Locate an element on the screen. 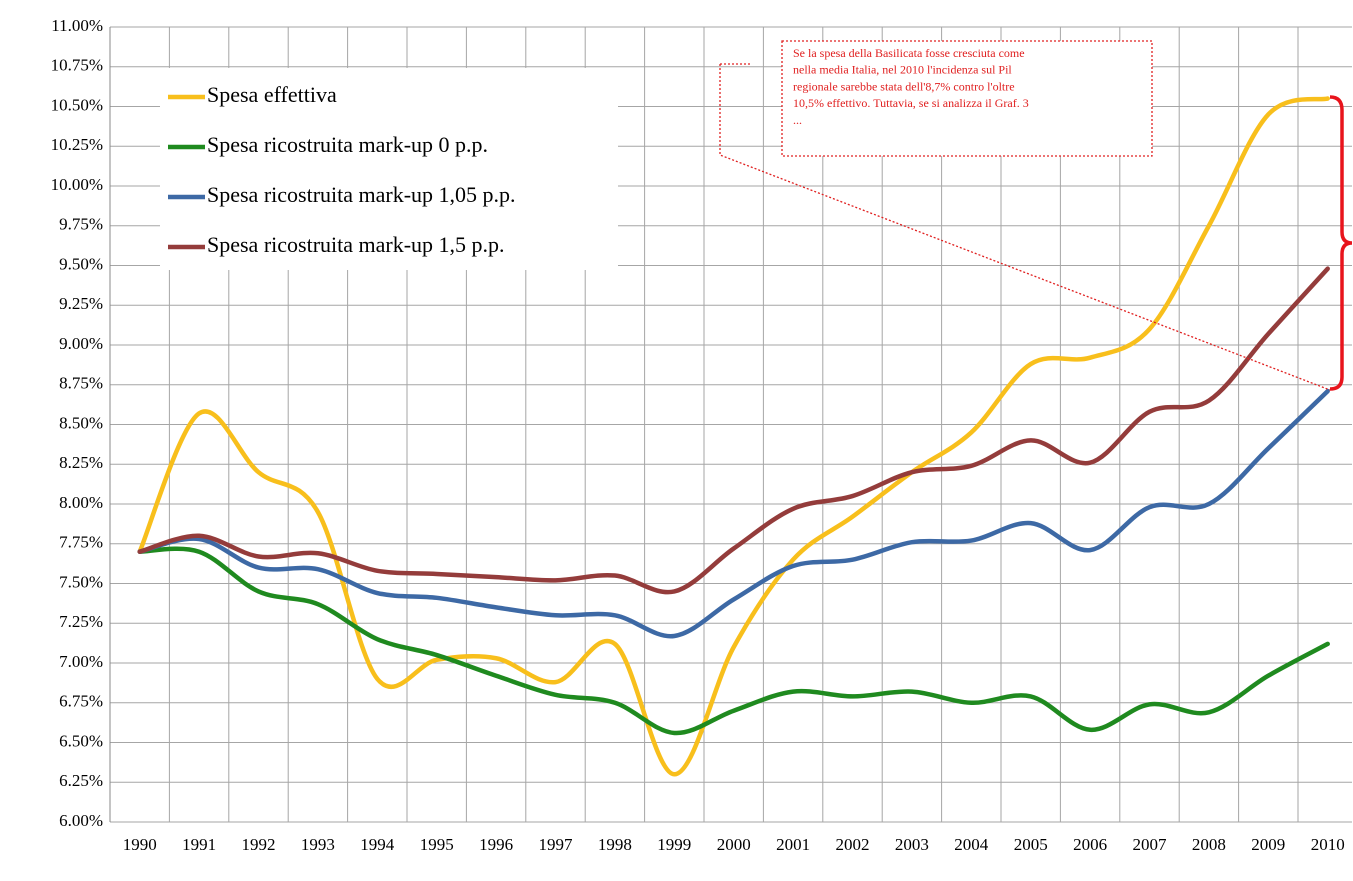  bracket is located at coordinates (1341, 243).